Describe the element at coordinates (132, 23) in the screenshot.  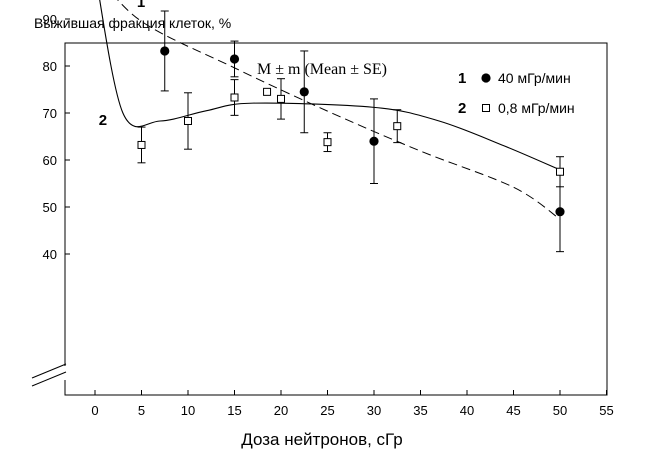
I see `chart-title: Выжившая фракция клеток, %` at that location.